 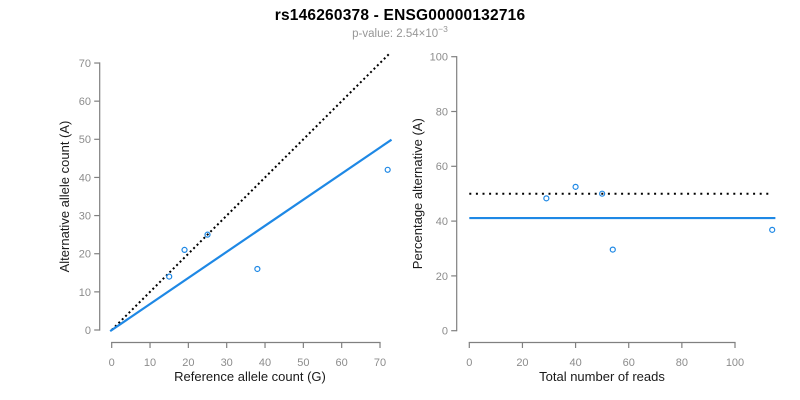 What do you see at coordinates (85, 140) in the screenshot?
I see `y-tick-label: 50` at bounding box center [85, 140].